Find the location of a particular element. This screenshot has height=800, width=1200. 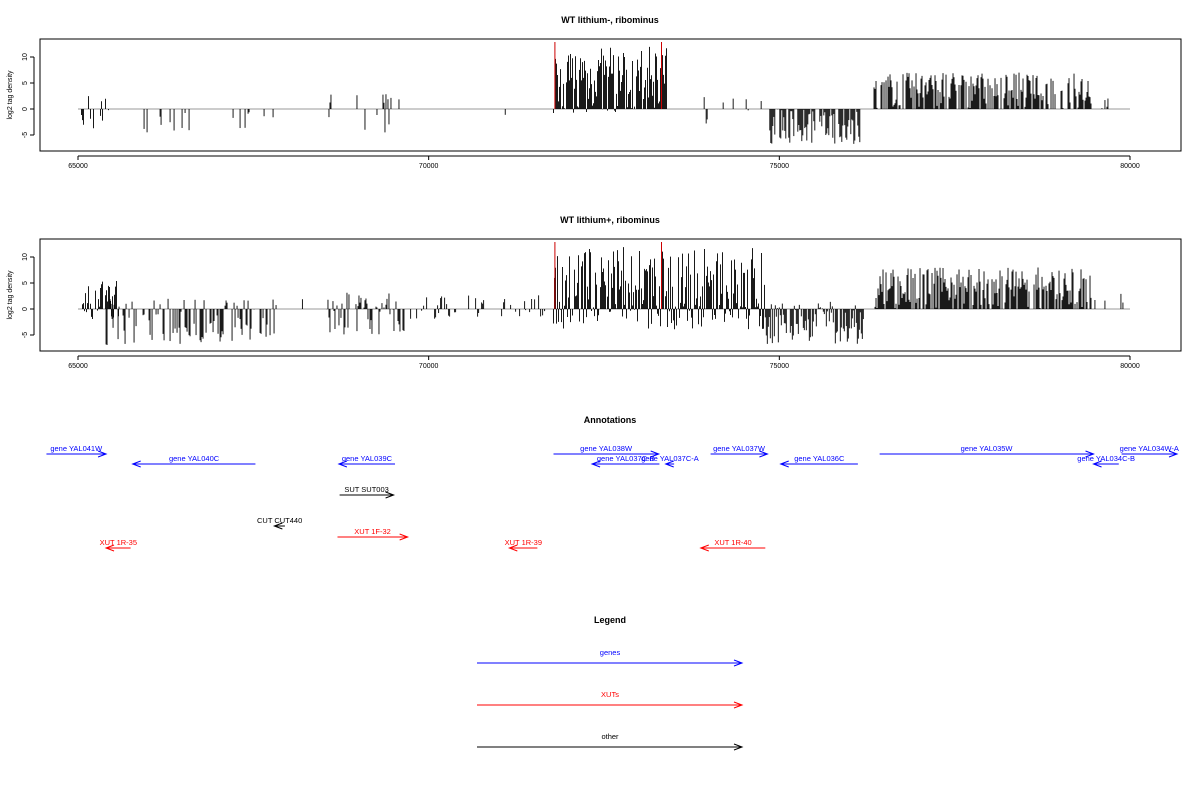

annotation-feature: gene YAL037C-B is located at coordinates (625, 461).